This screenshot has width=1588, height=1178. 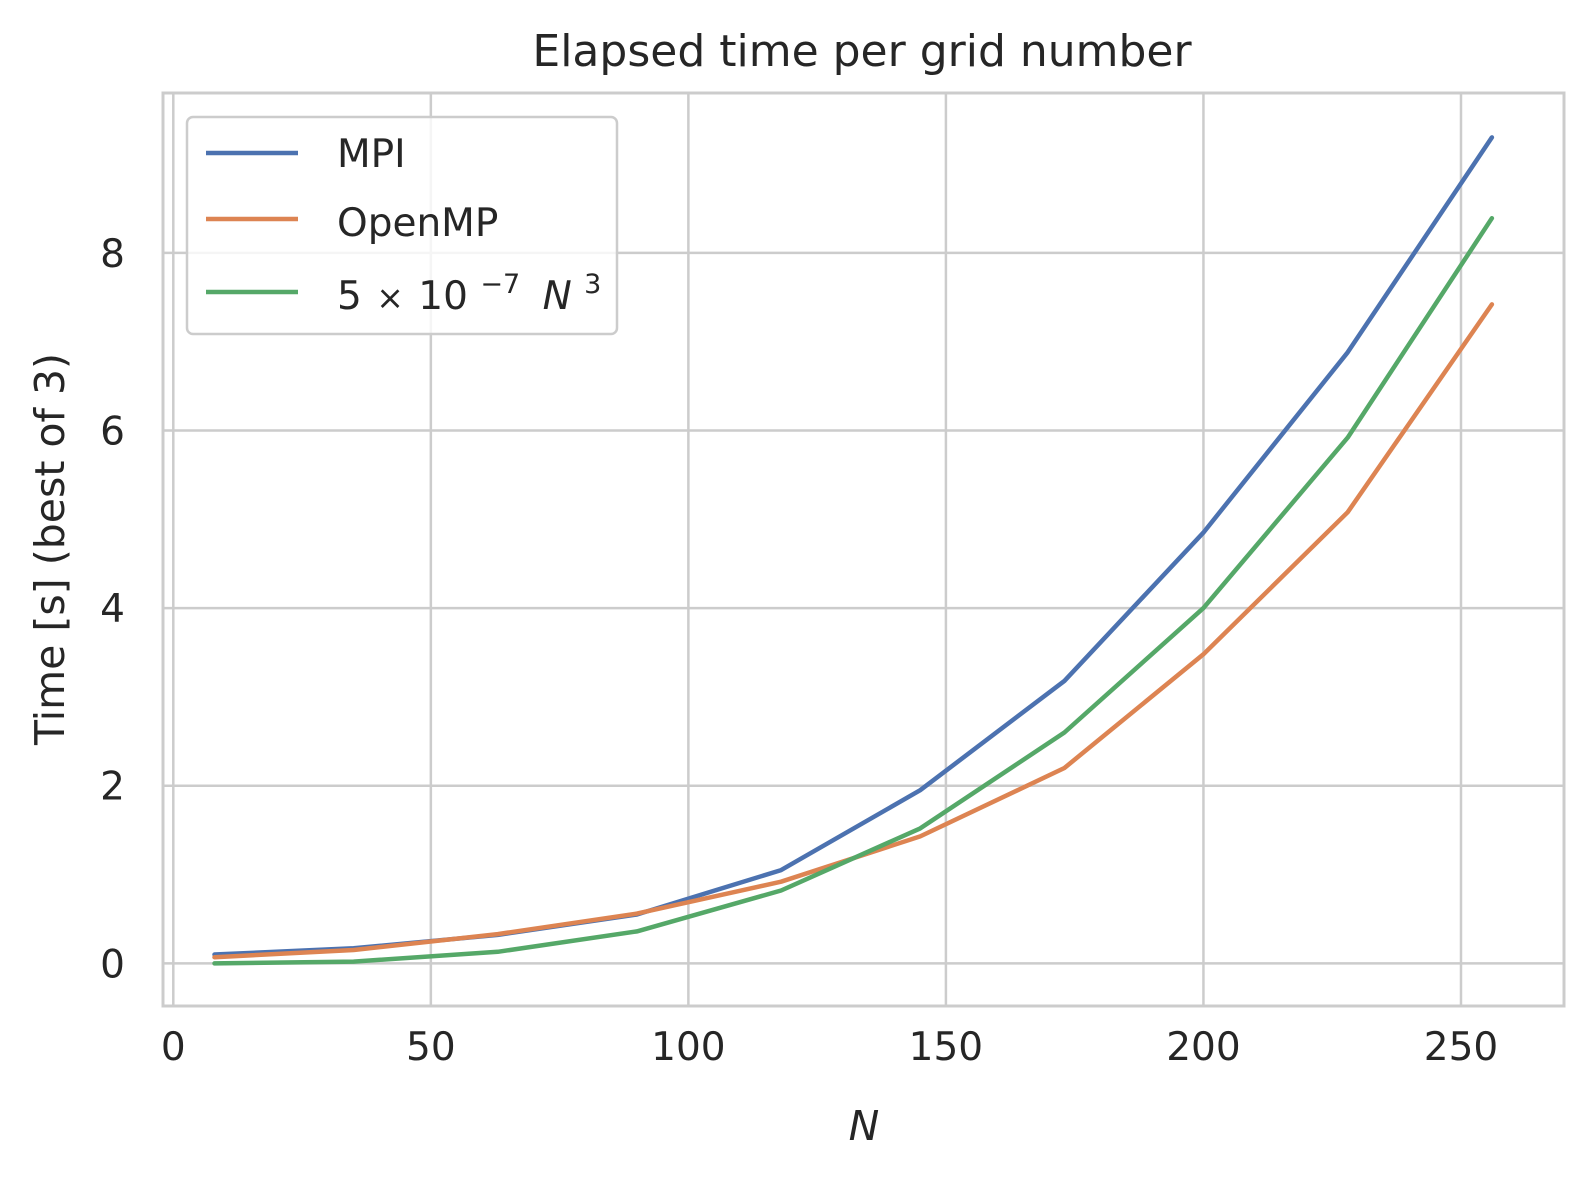 What do you see at coordinates (864, 1126) in the screenshot?
I see `x-axis-label: N` at bounding box center [864, 1126].